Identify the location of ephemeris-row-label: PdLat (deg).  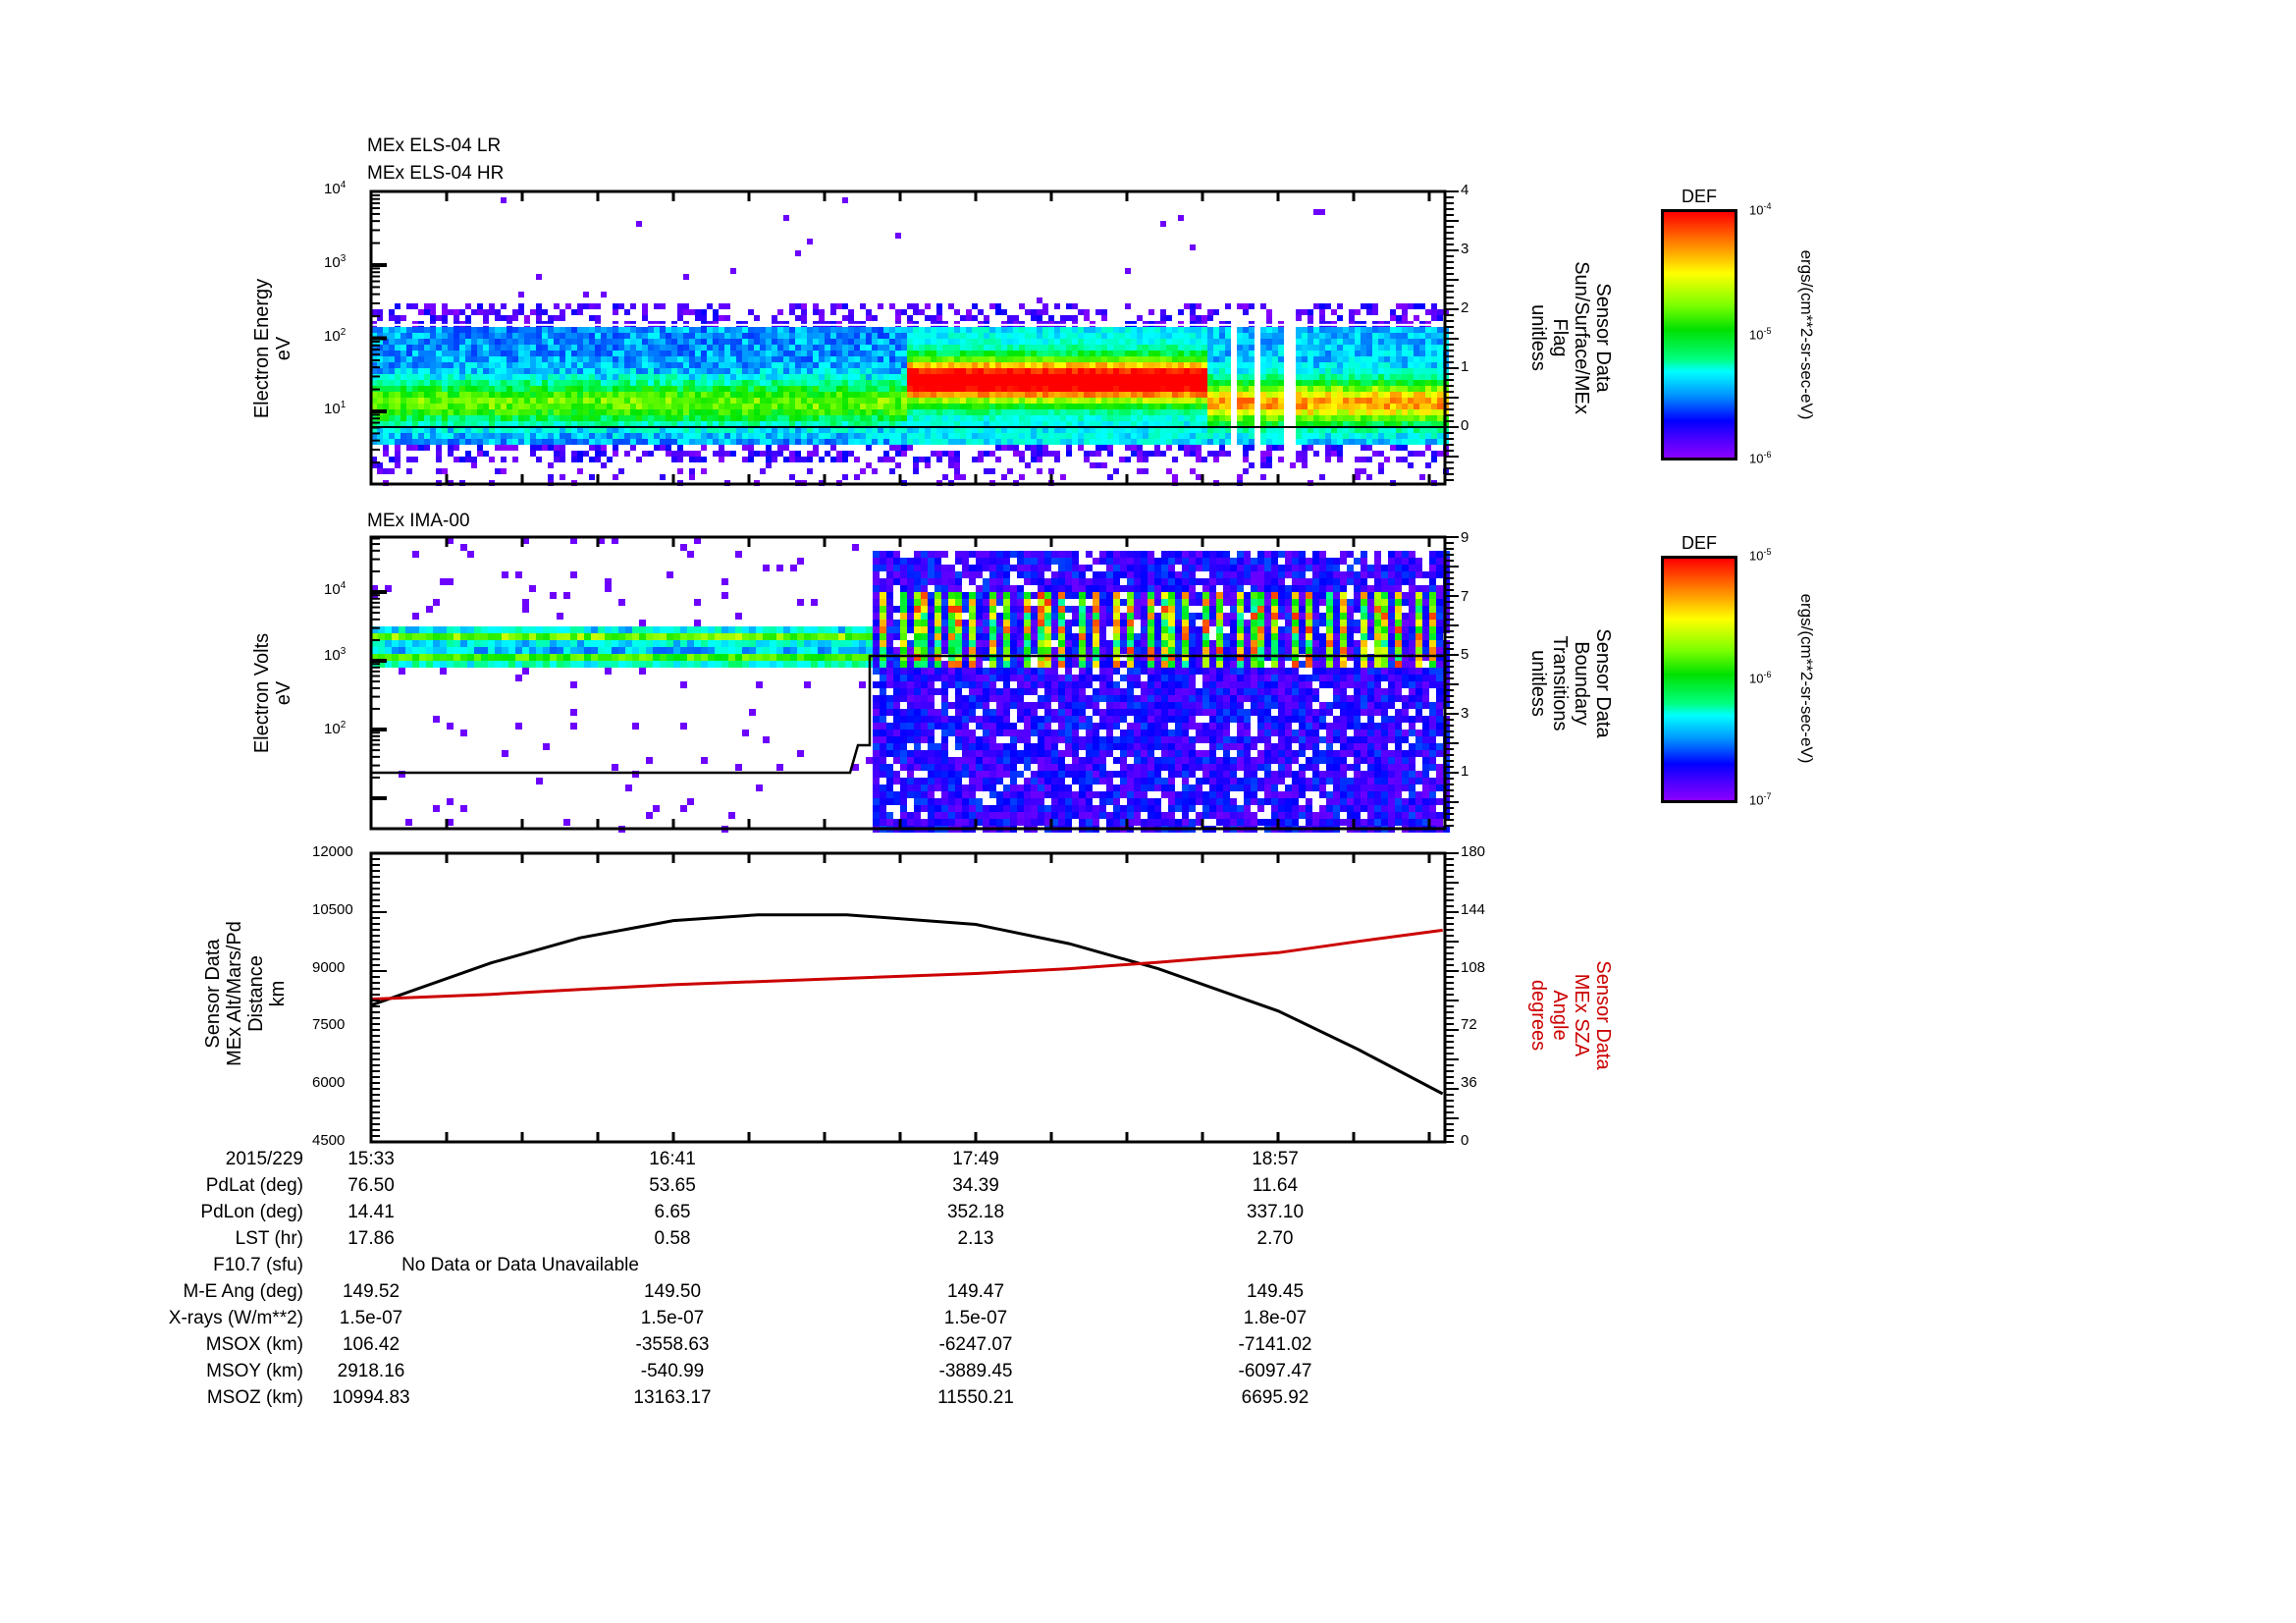
(254, 1185).